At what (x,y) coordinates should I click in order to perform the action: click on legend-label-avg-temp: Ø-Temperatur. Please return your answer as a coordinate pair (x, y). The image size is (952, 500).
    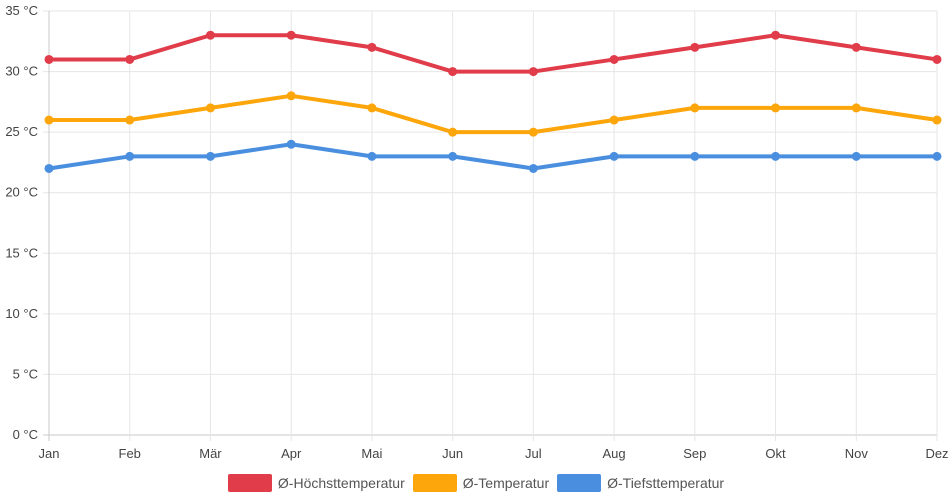
    Looking at the image, I should click on (506, 483).